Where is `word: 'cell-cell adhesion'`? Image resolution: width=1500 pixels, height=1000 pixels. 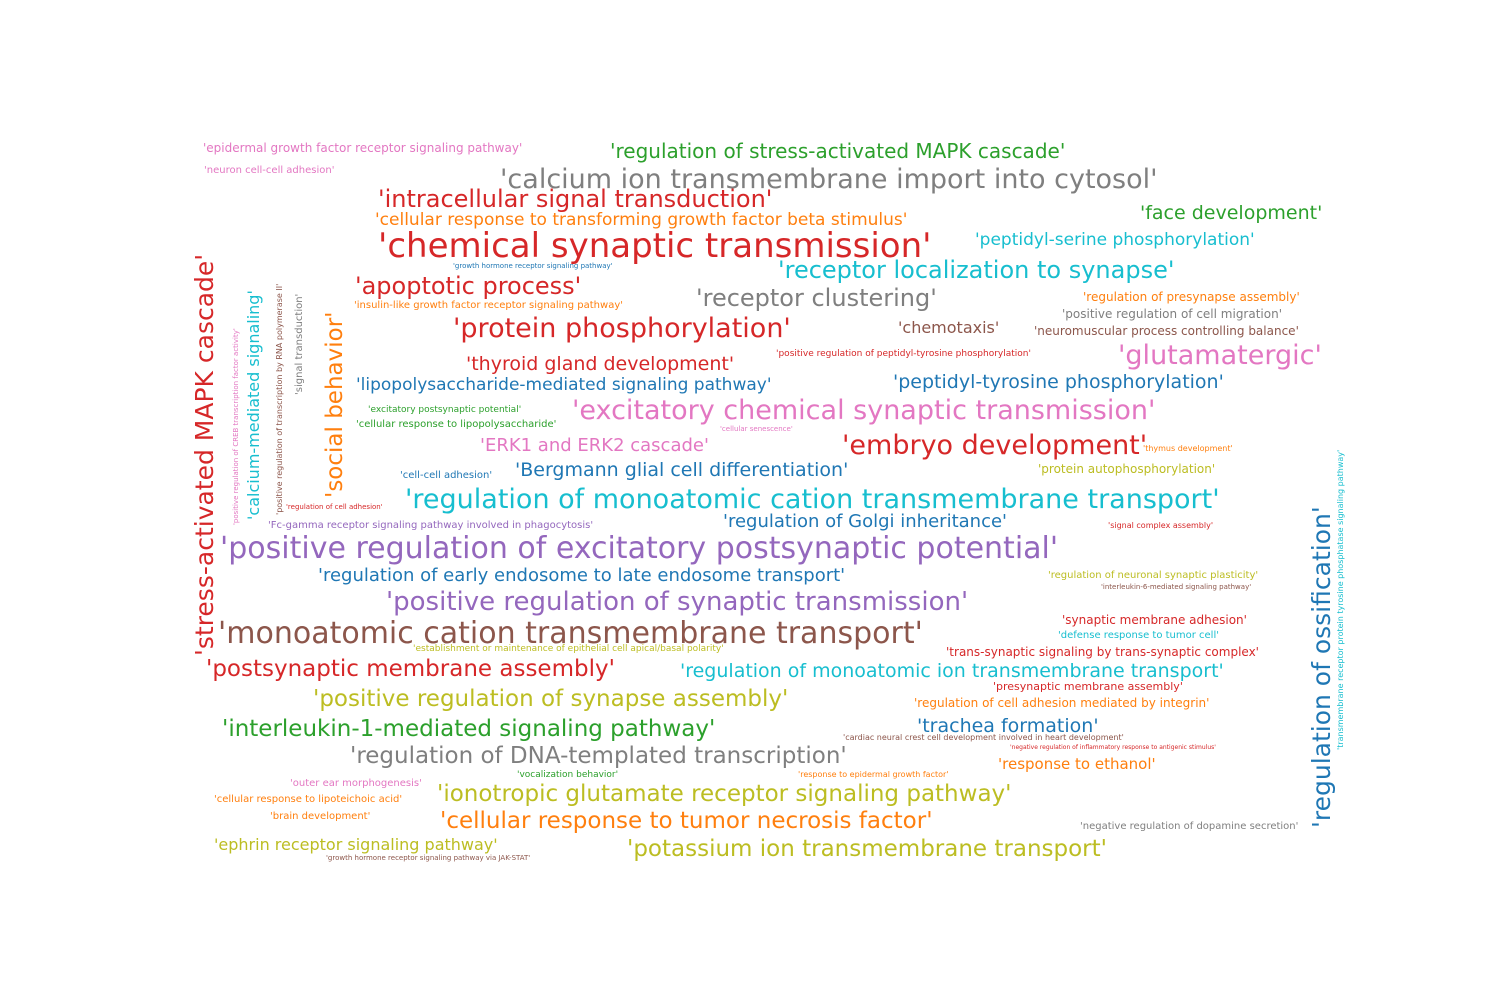
word: 'cell-cell adhesion' is located at coordinates (446, 475).